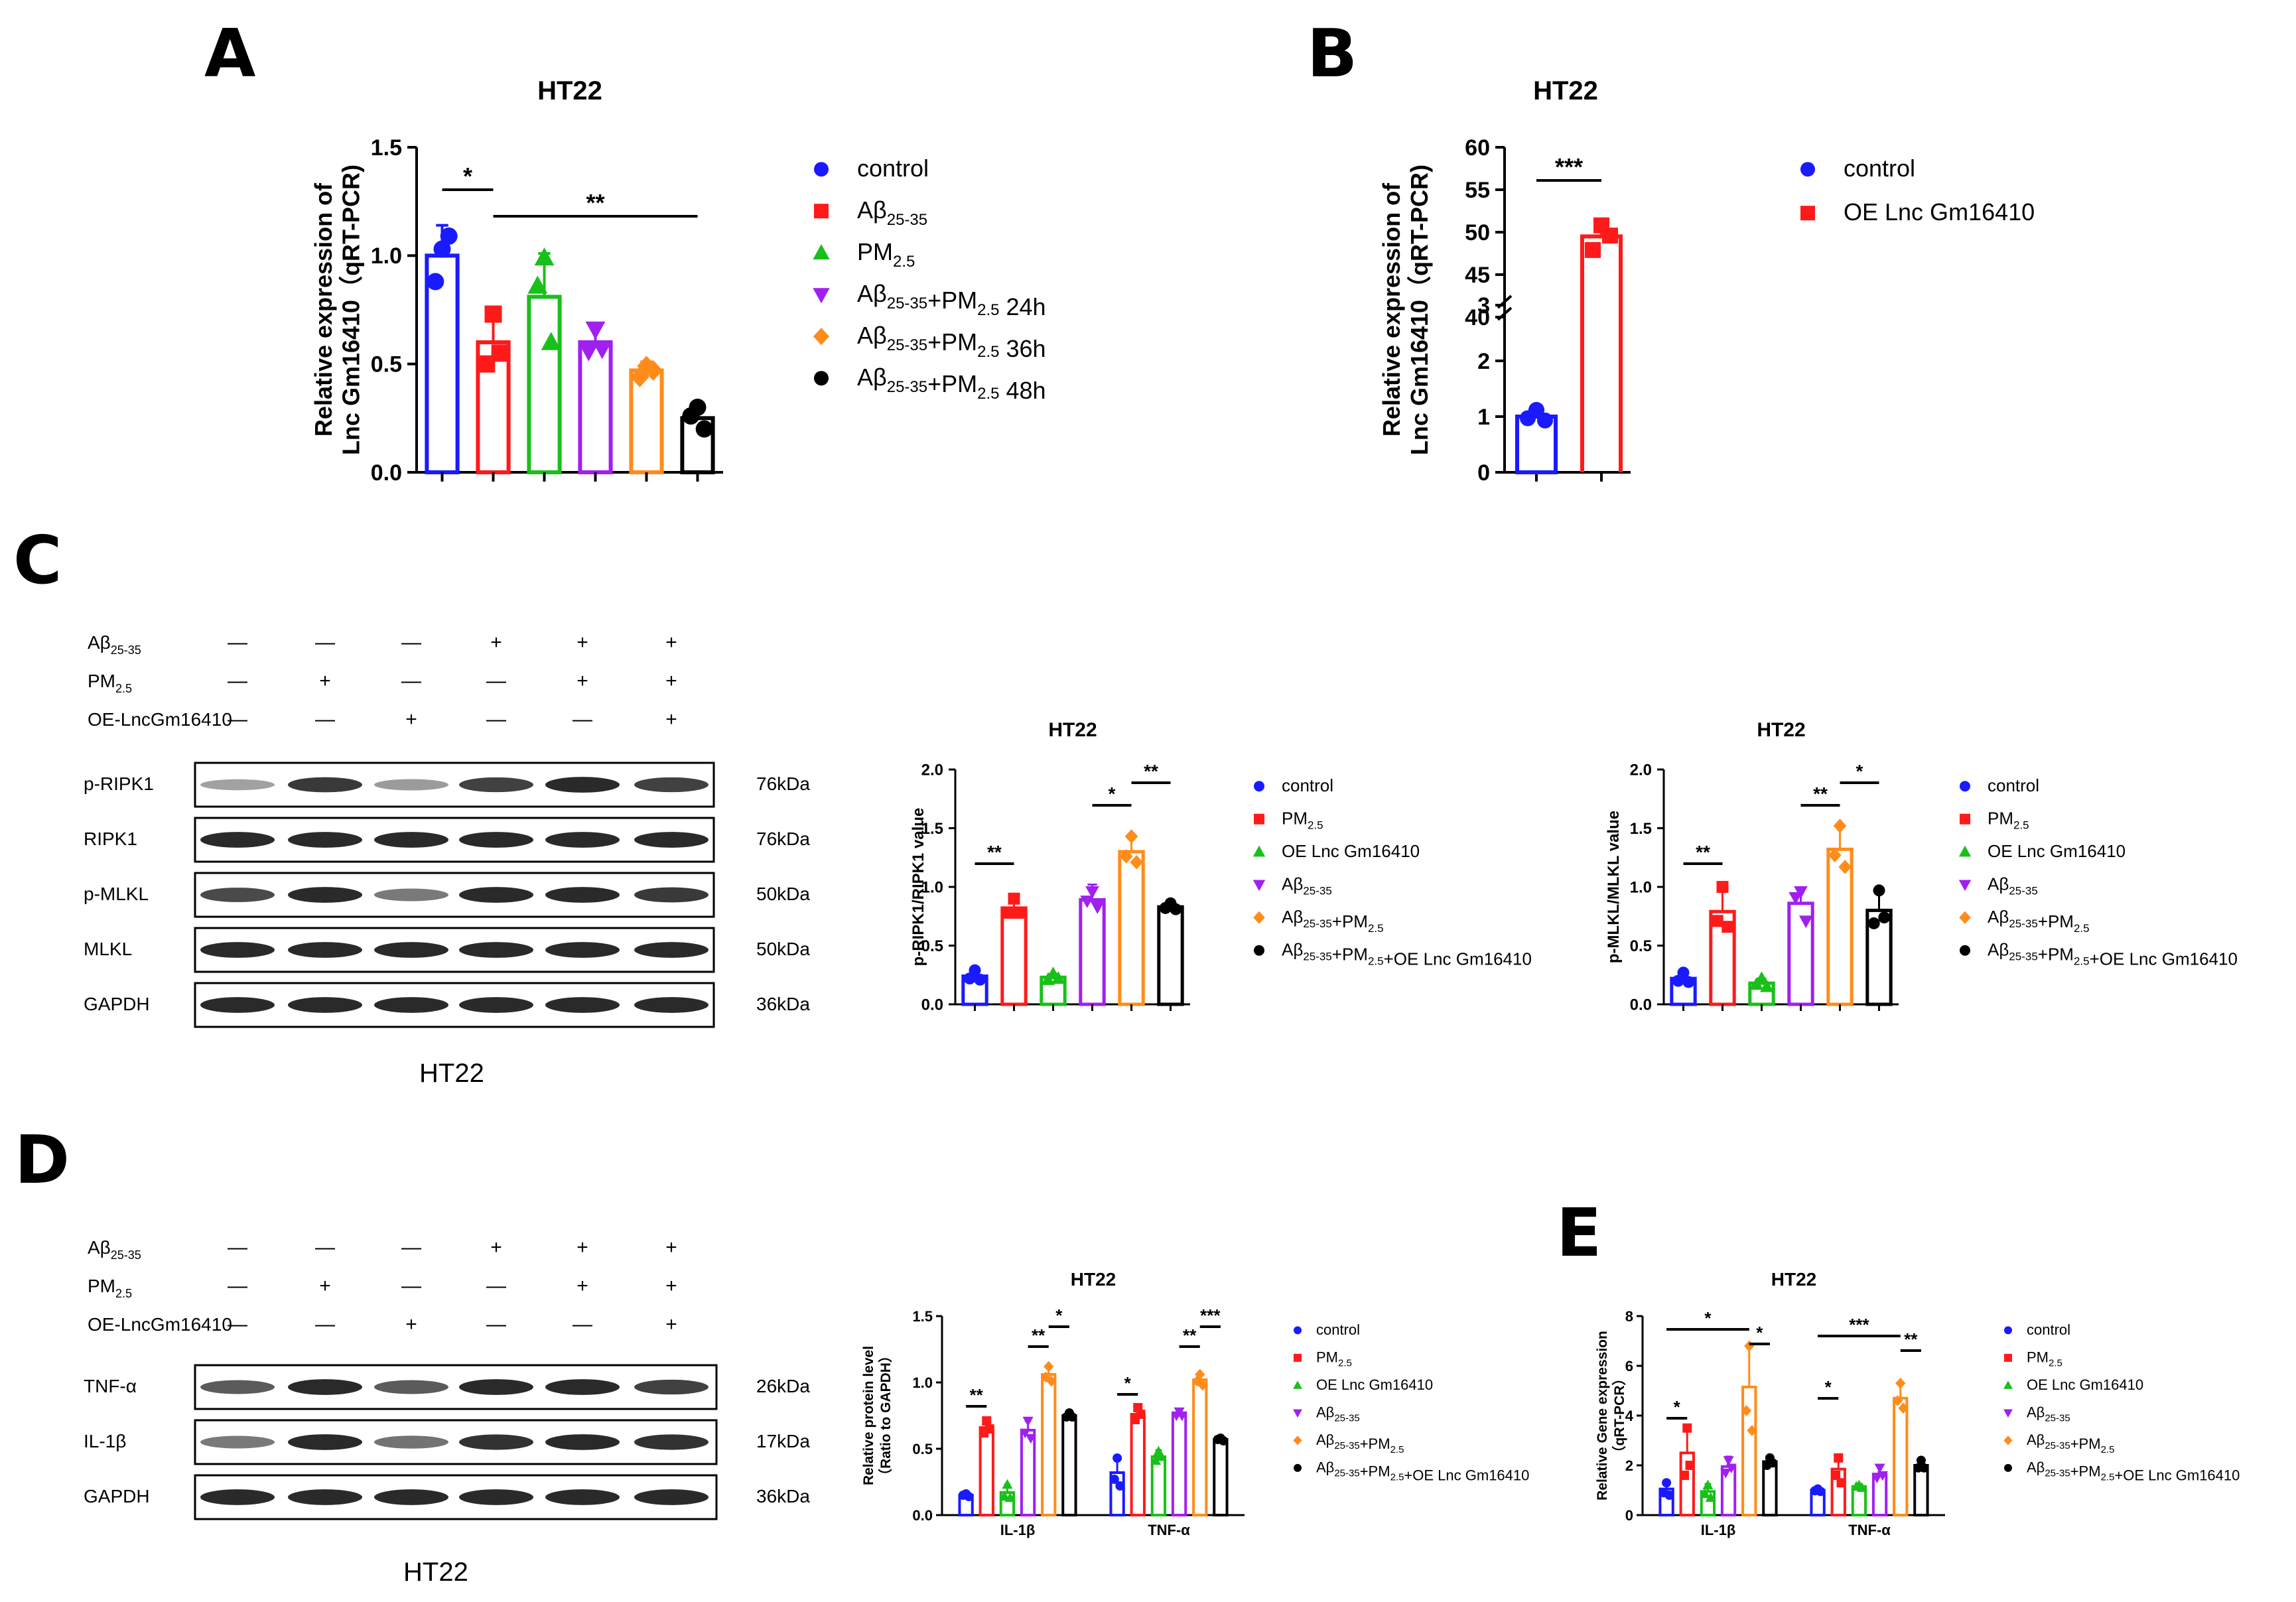 This screenshot has height=1602, width=2296. Describe the element at coordinates (1210, 1315) in the screenshot. I see `significance-label: ***` at that location.